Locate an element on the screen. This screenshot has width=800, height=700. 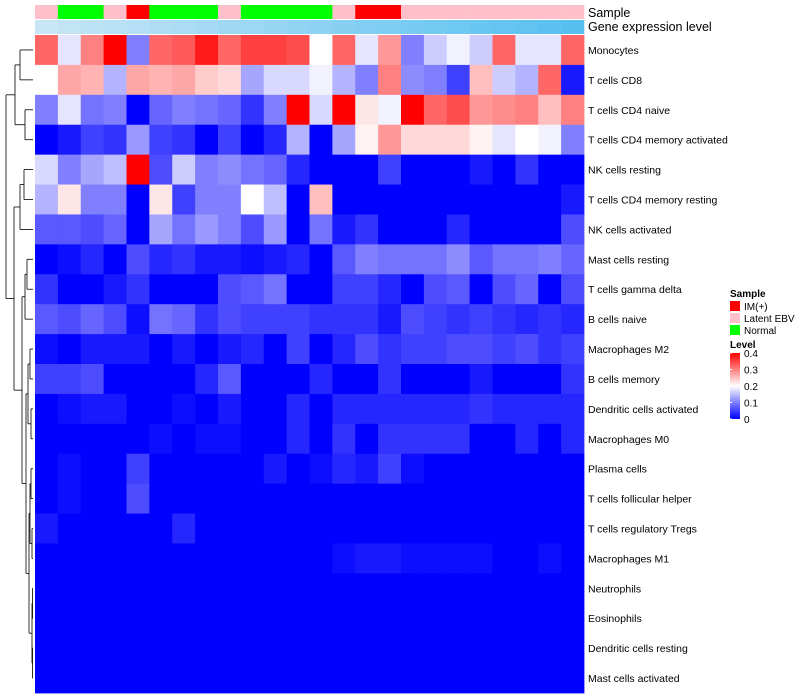
level-tick-label: 0 is located at coordinates (747, 420).